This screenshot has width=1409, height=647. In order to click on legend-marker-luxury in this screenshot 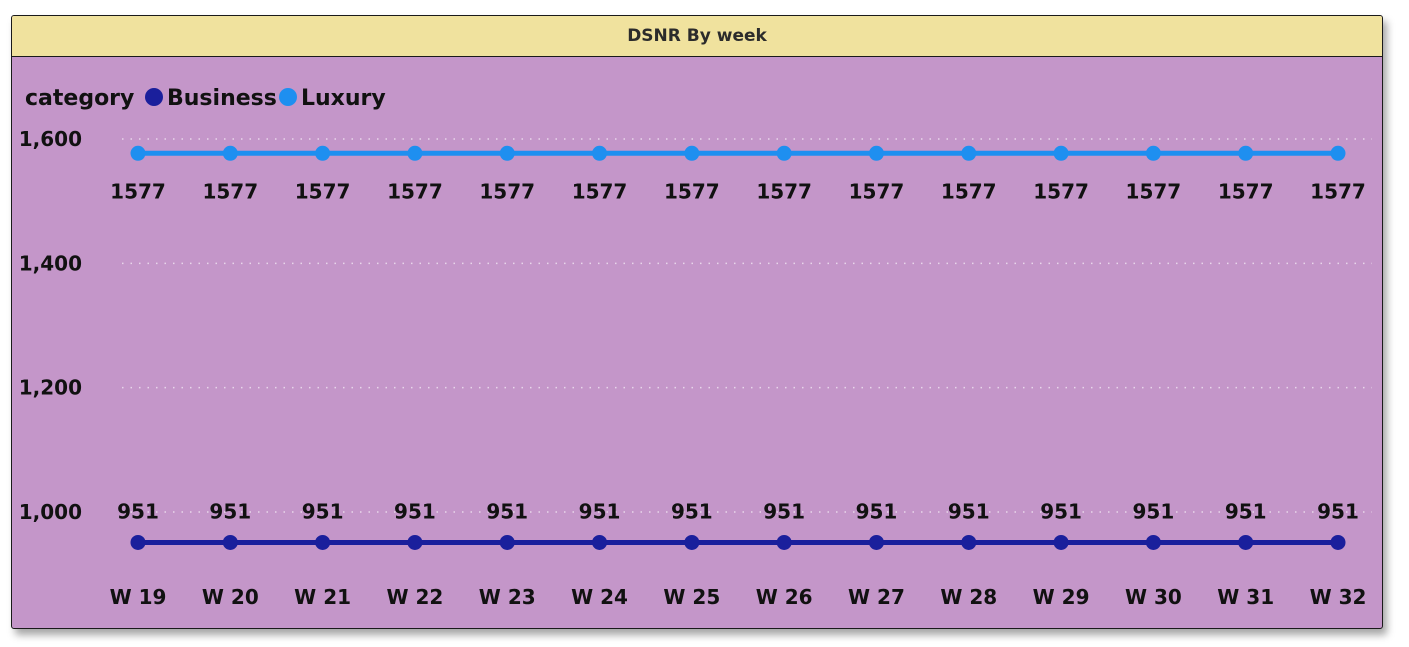, I will do `click(288, 97)`.